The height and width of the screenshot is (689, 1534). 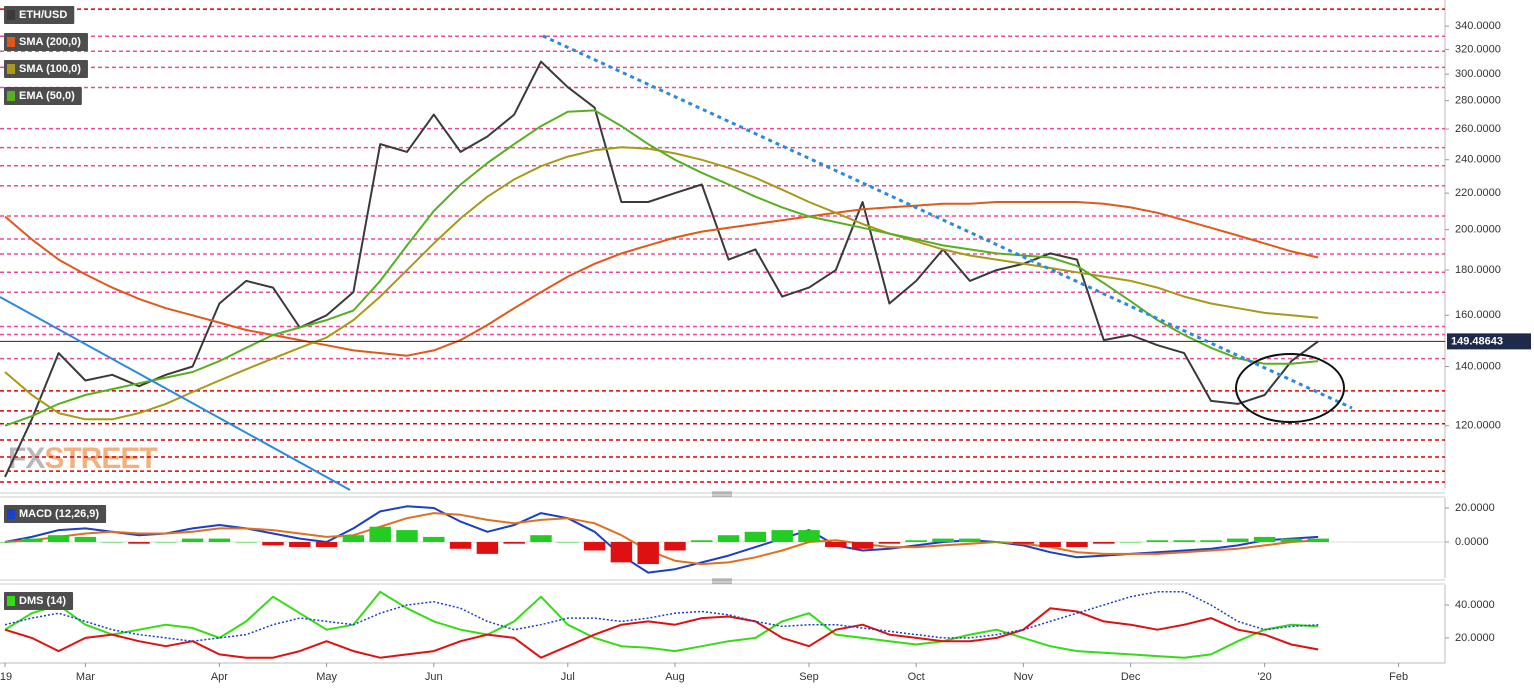 I want to click on x-tick-label: Dec, so click(x=1131, y=677).